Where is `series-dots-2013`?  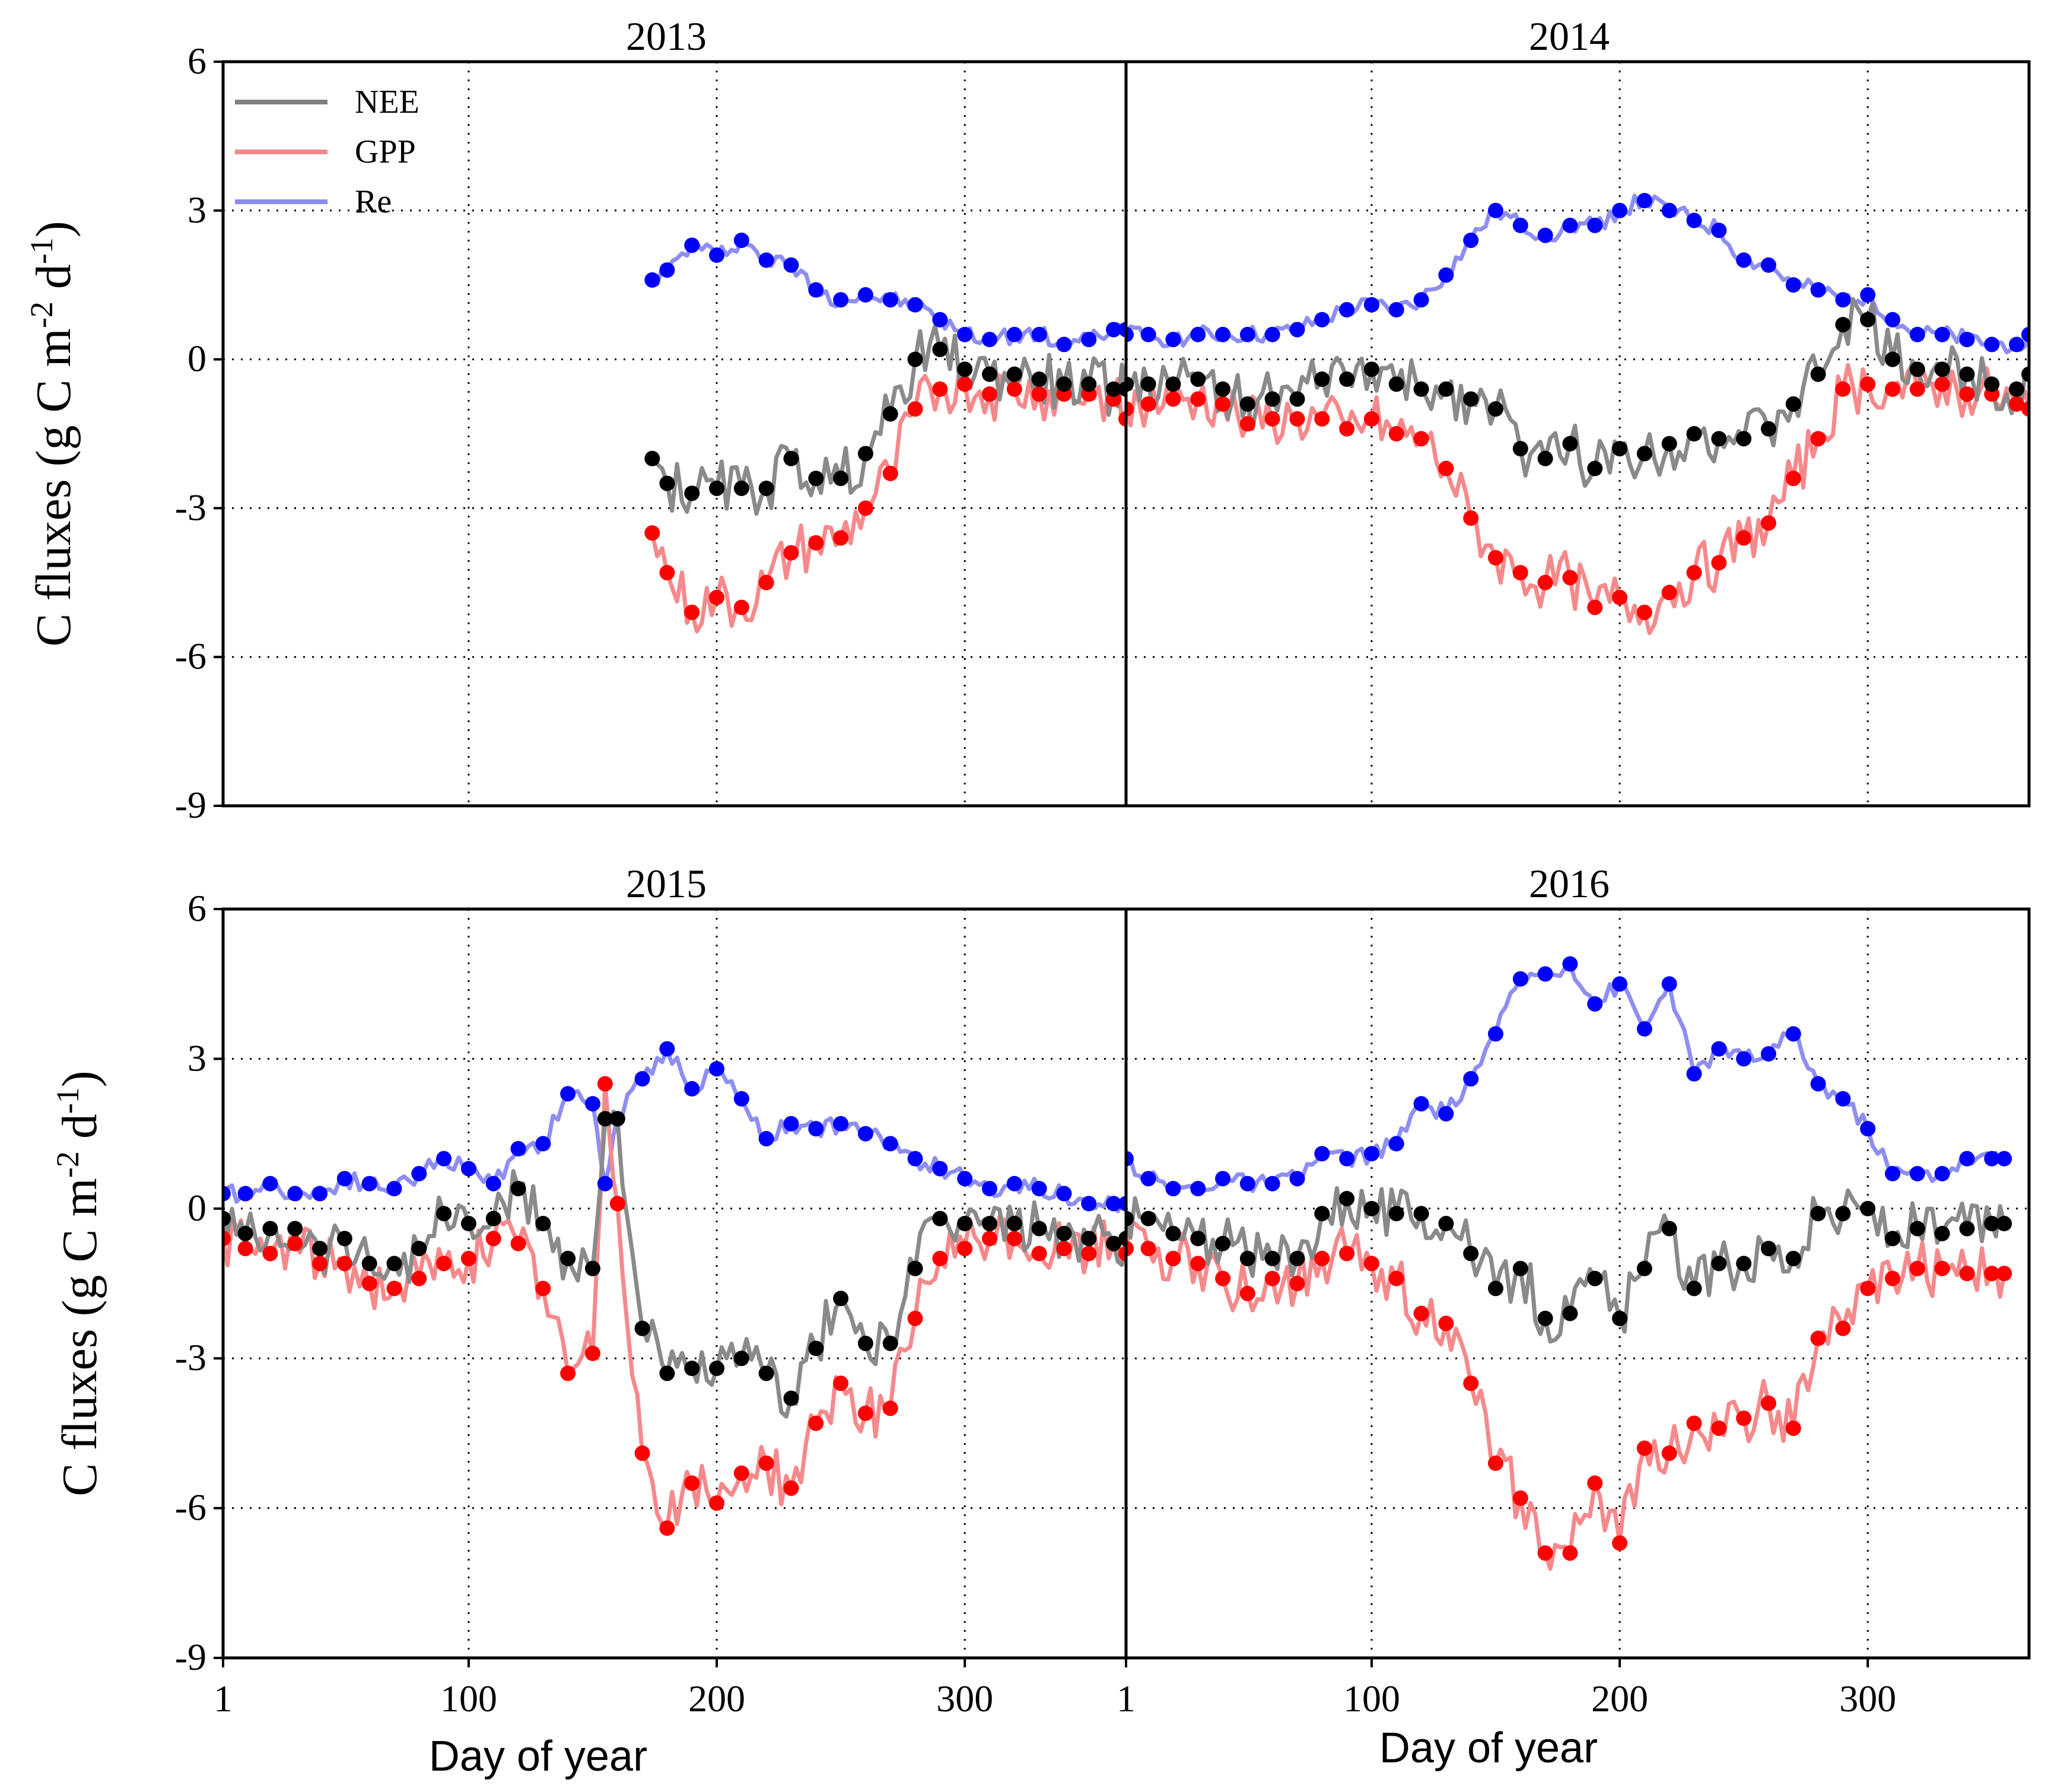
series-dots-2013 is located at coordinates (885, 426).